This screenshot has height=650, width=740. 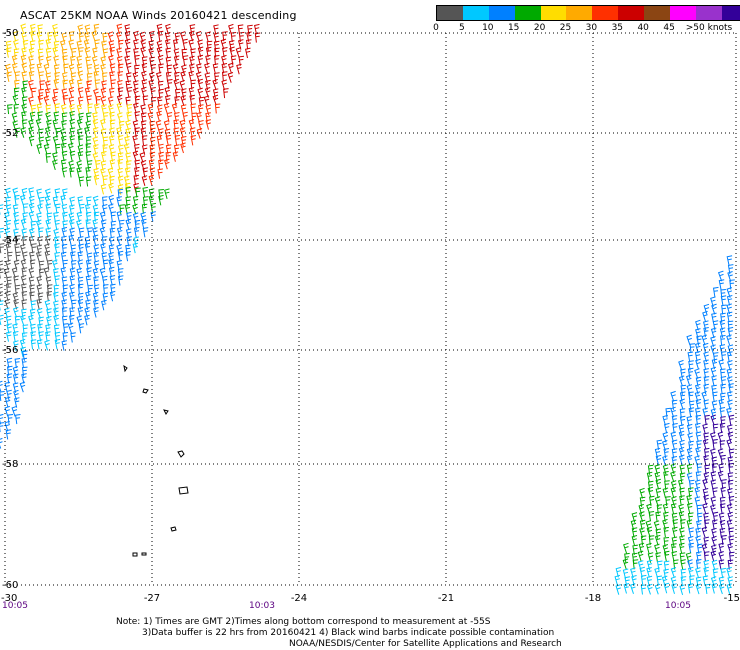 I want to click on time-label: 10:03, so click(x=262, y=606).